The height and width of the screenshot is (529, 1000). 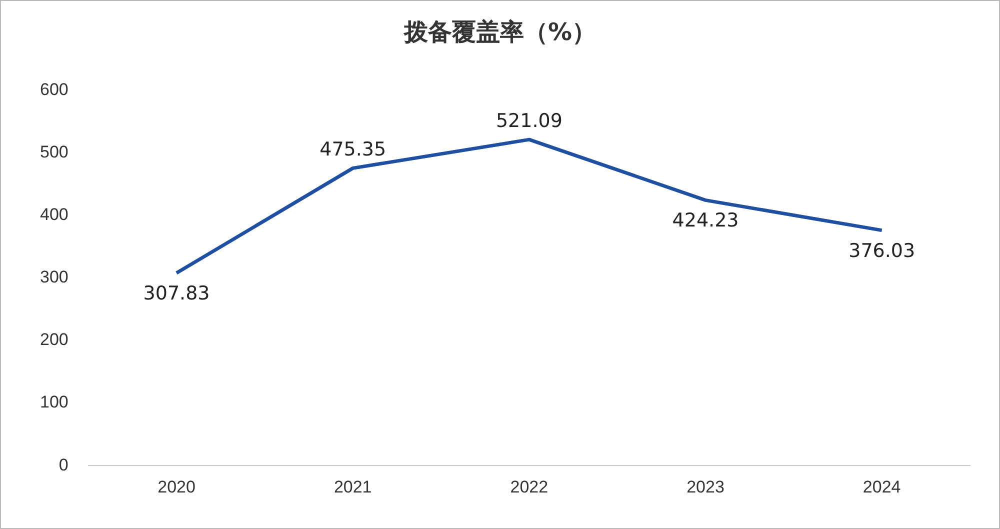 What do you see at coordinates (705, 221) in the screenshot?
I see `data-label: 424.23` at bounding box center [705, 221].